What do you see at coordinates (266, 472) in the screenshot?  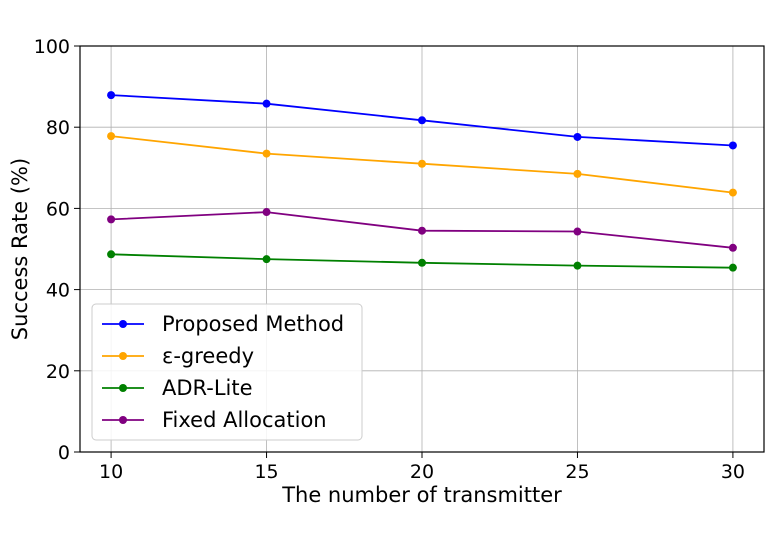 I see `x-tick-label: 15` at bounding box center [266, 472].